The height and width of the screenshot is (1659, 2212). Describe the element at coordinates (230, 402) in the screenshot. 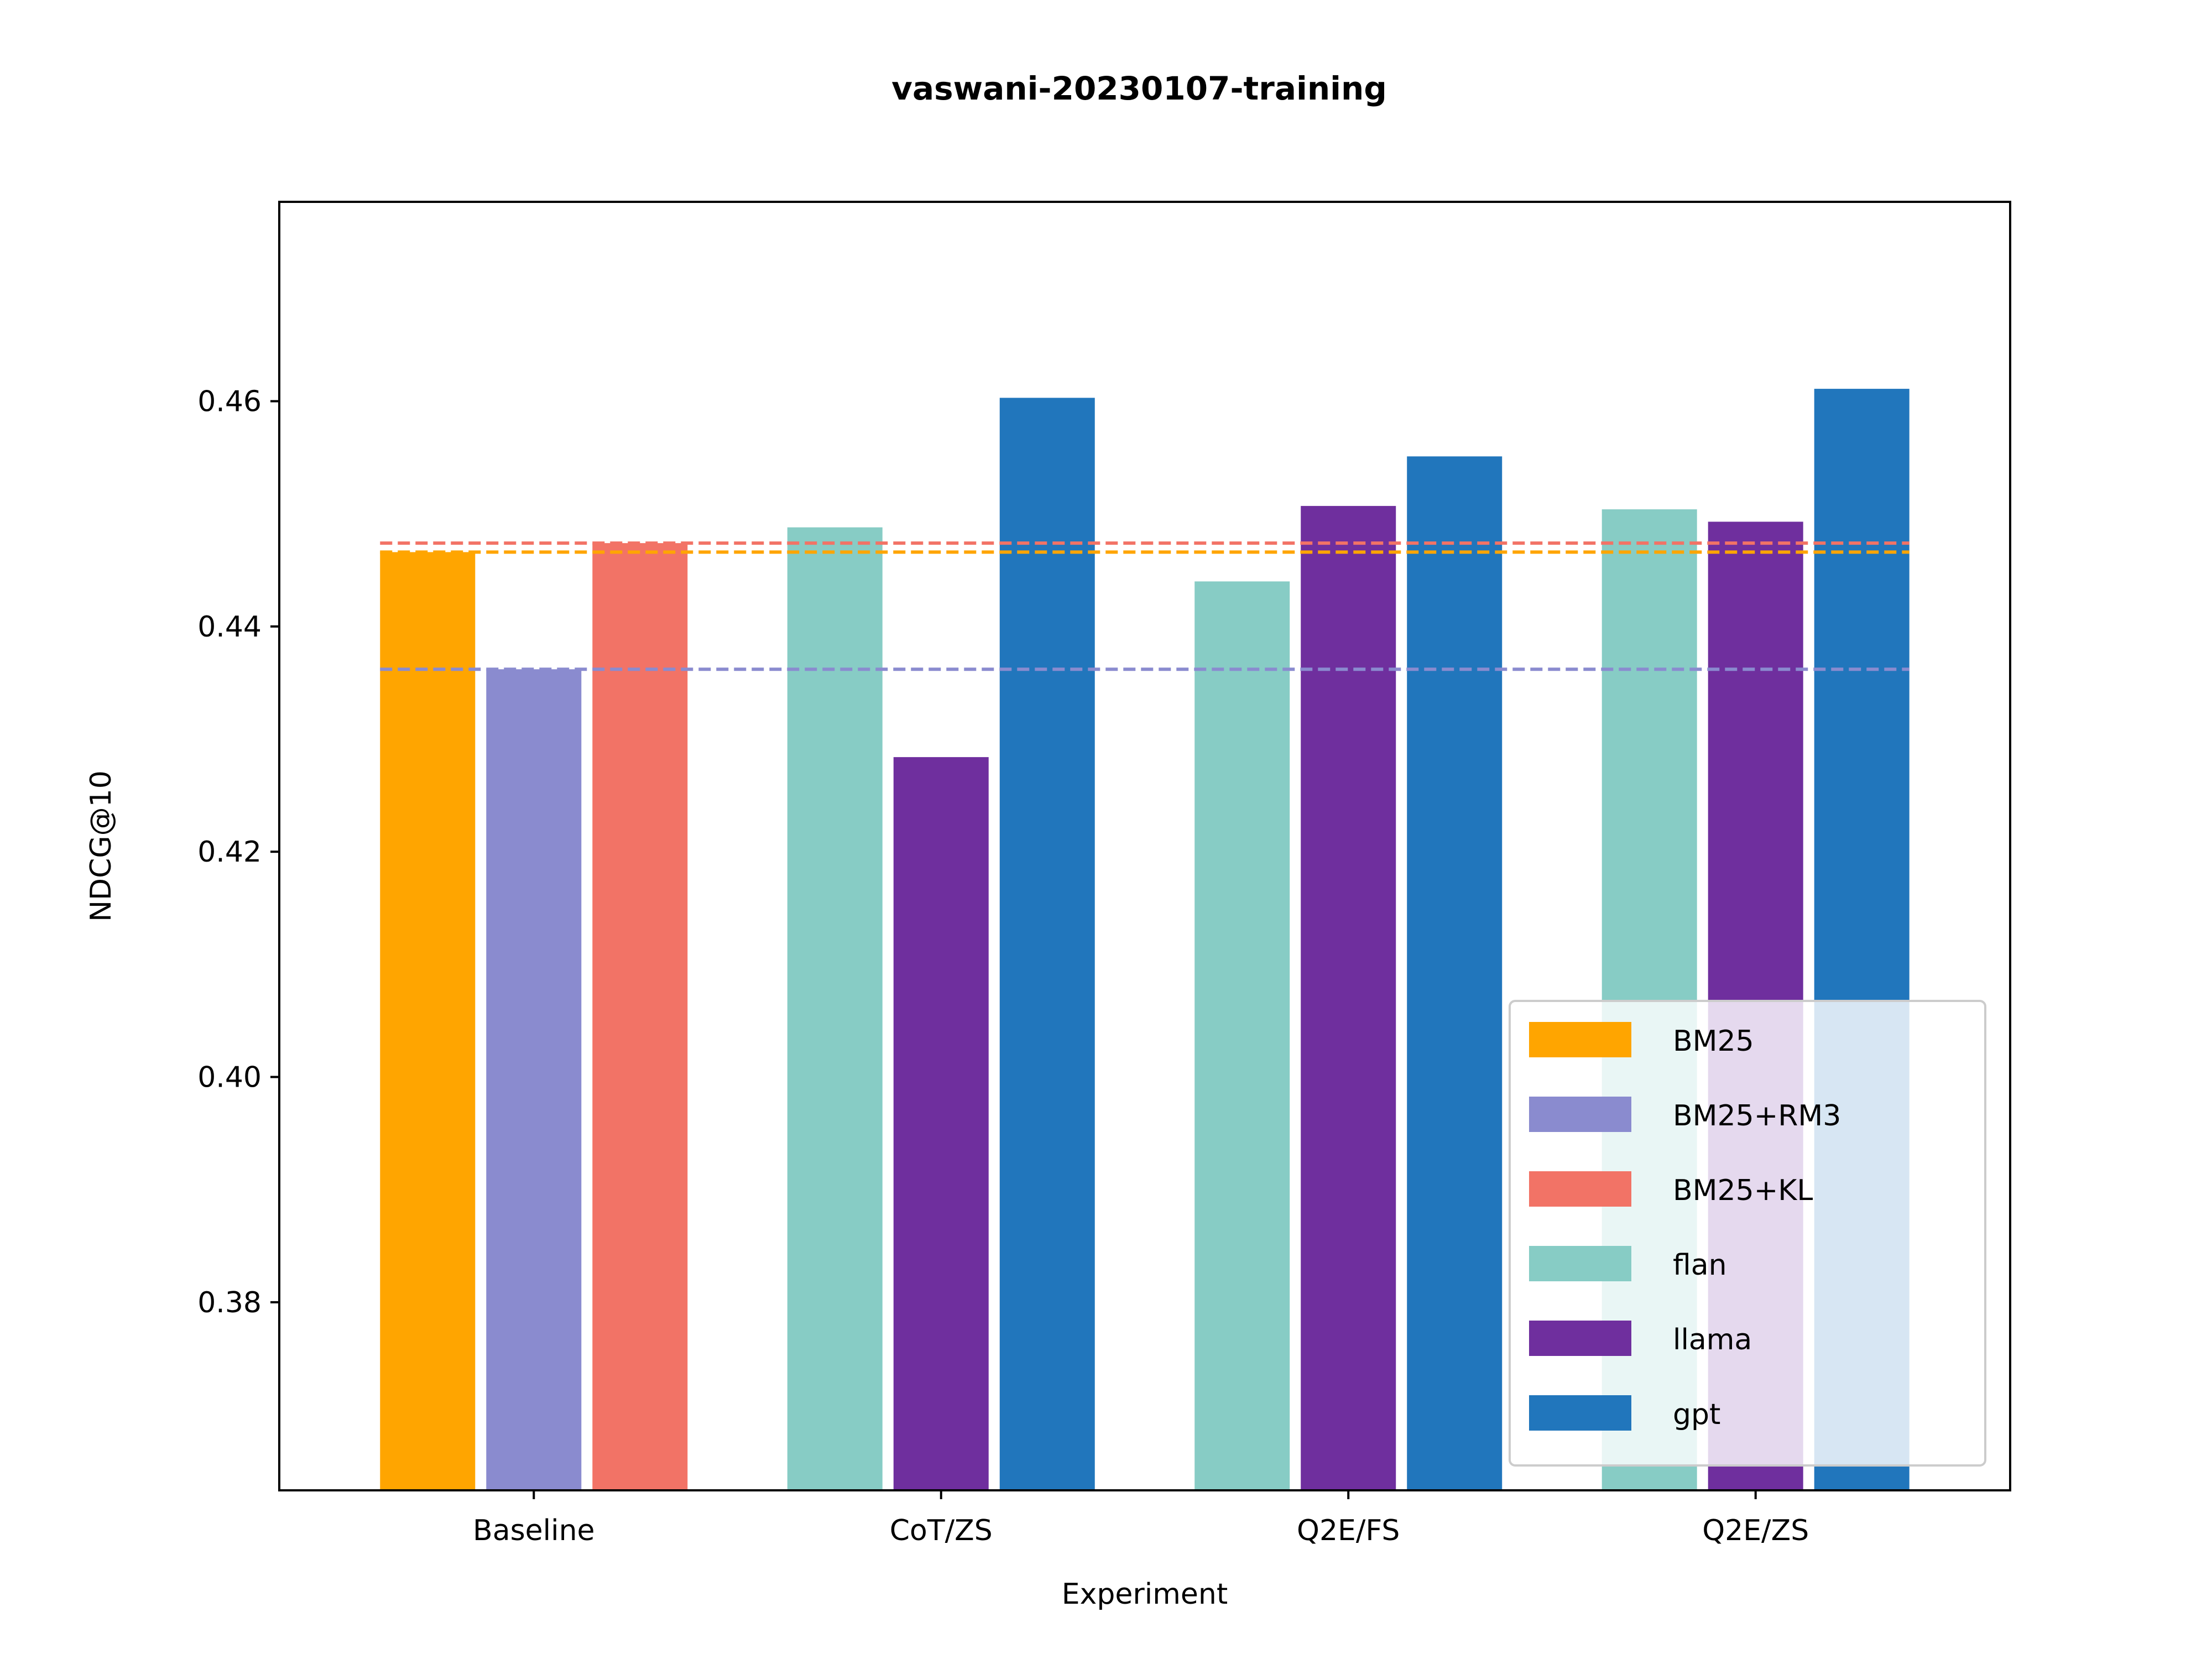

I see `y-tick-label: 0.46` at that location.